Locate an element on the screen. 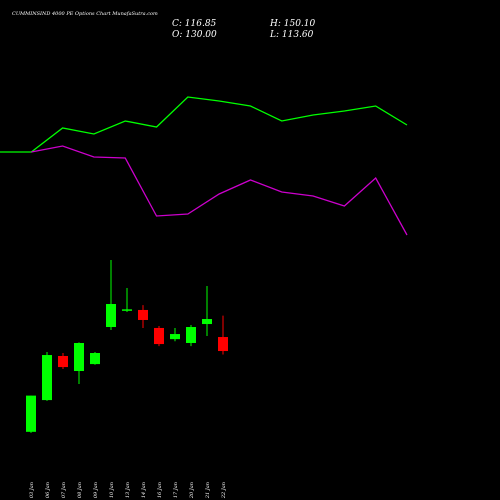 This screenshot has width=500, height=500. high-label: H: 150.10 is located at coordinates (292, 24).